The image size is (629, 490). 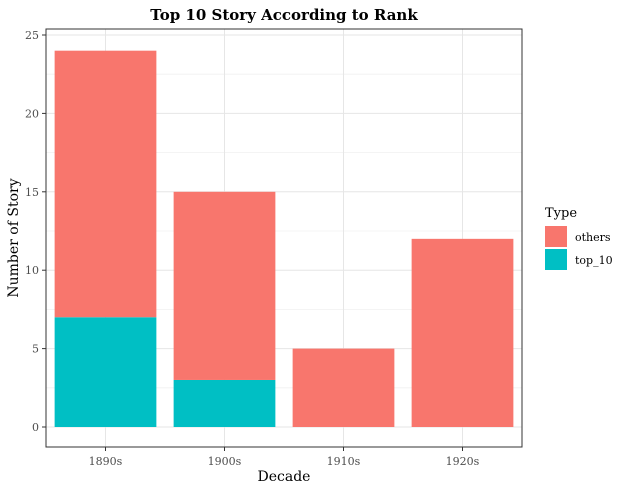 I want to click on y-tick-label: 5, so click(x=35, y=349).